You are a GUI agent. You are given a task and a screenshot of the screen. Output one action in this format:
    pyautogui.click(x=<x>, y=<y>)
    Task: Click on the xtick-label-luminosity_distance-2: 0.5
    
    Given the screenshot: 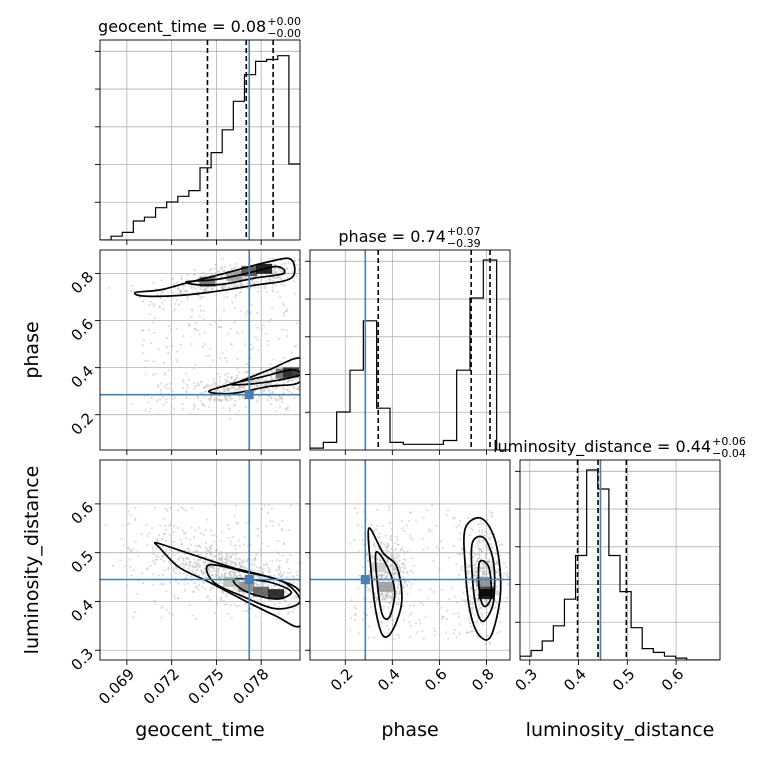 What is the action you would take?
    pyautogui.click(x=624, y=680)
    